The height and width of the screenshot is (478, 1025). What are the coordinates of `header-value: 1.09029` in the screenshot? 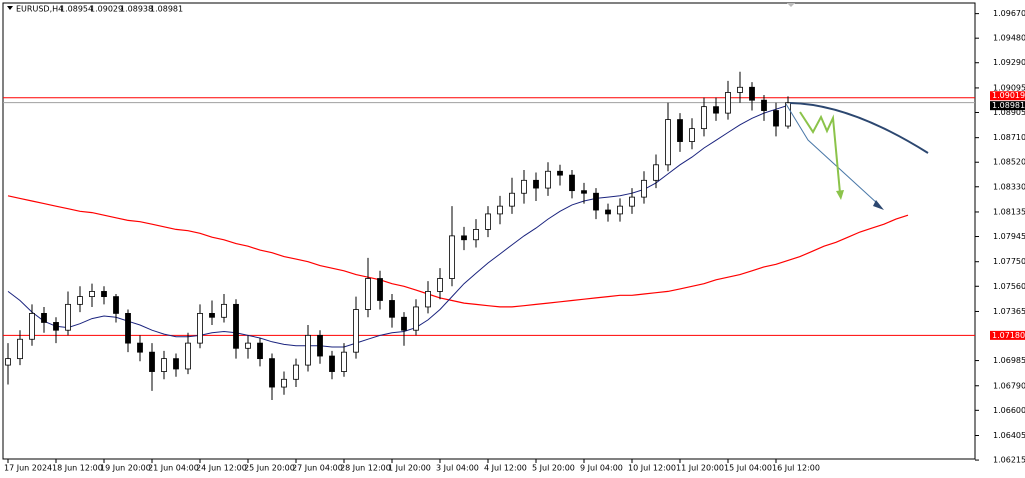 It's located at (106, 9).